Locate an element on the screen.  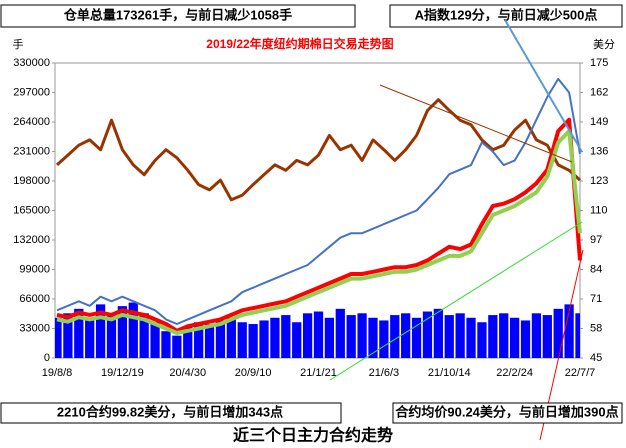
note: 仓单总量173261手，与前日减少1058手 is located at coordinates (177, 14).